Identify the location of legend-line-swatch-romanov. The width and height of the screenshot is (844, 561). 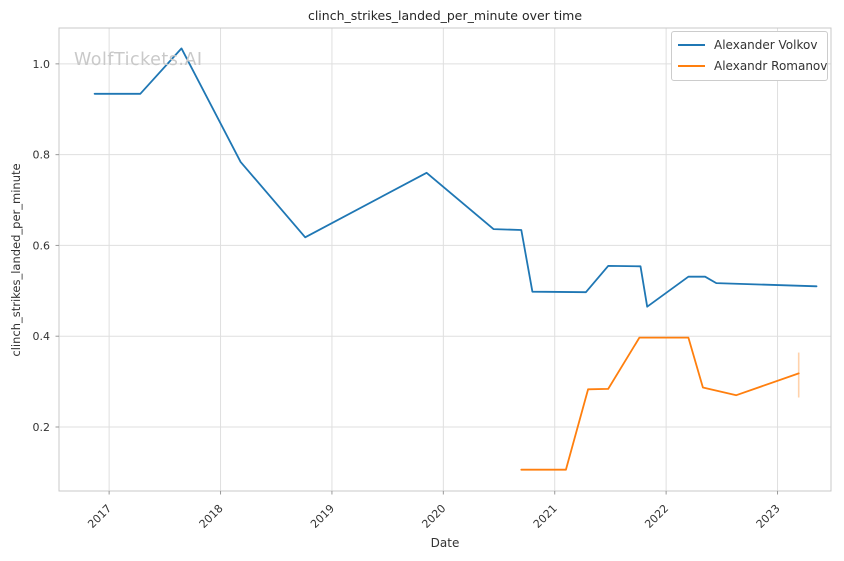
(691, 66).